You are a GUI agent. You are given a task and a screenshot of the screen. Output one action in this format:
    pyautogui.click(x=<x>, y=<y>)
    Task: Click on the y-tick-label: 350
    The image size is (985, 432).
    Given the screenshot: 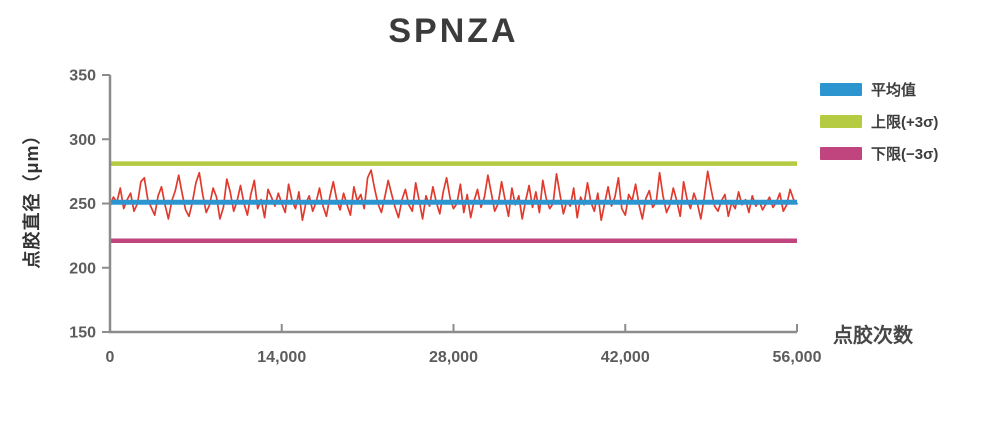 What is the action you would take?
    pyautogui.click(x=82, y=76)
    